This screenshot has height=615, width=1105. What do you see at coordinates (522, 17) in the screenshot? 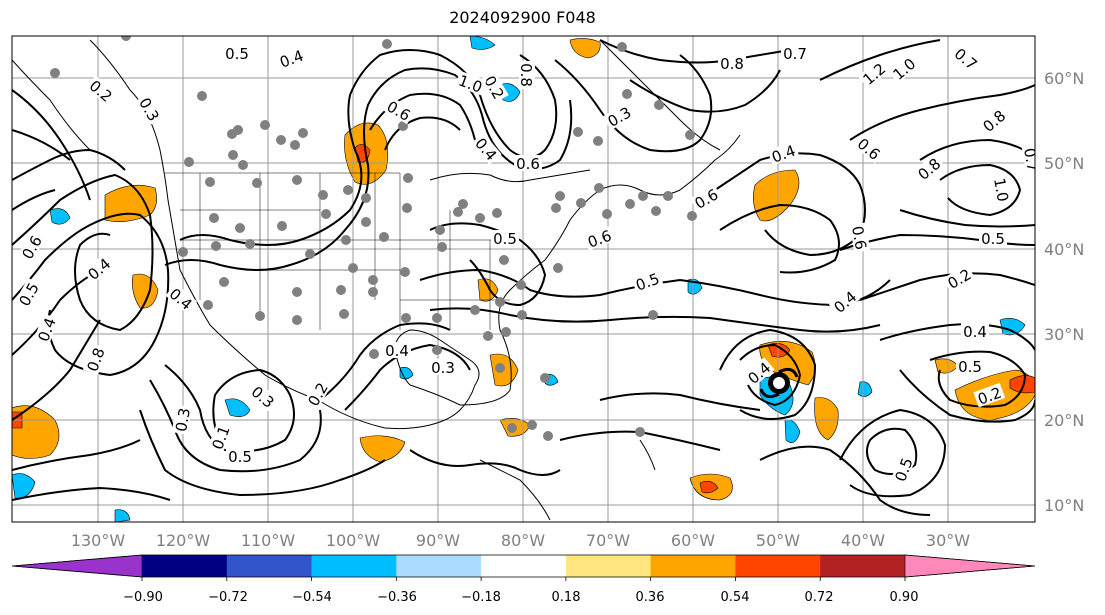
I see `map-title: 2024092900 F048` at bounding box center [522, 17].